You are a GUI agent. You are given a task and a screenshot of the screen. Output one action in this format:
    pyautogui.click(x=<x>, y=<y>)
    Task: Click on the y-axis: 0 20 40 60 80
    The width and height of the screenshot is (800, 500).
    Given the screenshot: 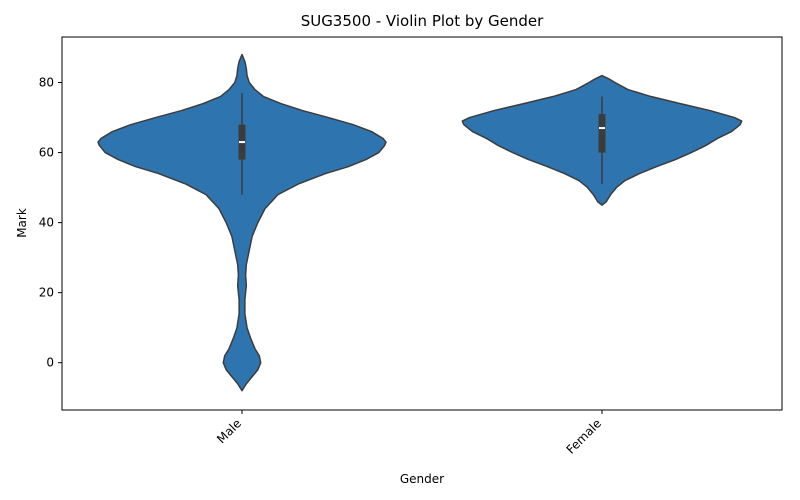 What is the action you would take?
    pyautogui.click(x=50, y=223)
    